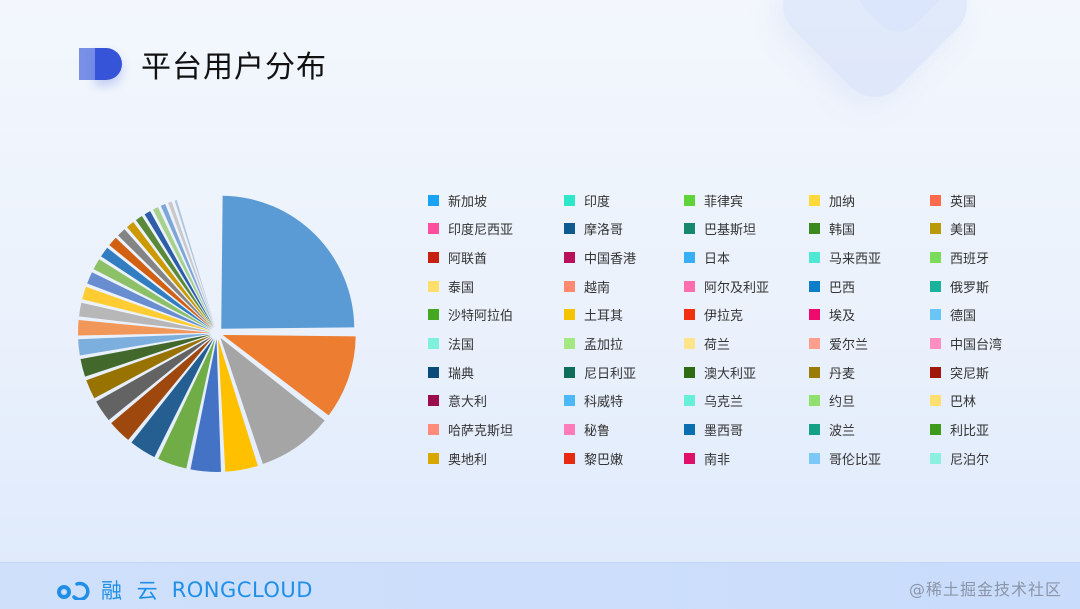 Image resolution: width=1080 pixels, height=609 pixels. What do you see at coordinates (461, 374) in the screenshot?
I see `legend-label: 瑞典` at bounding box center [461, 374].